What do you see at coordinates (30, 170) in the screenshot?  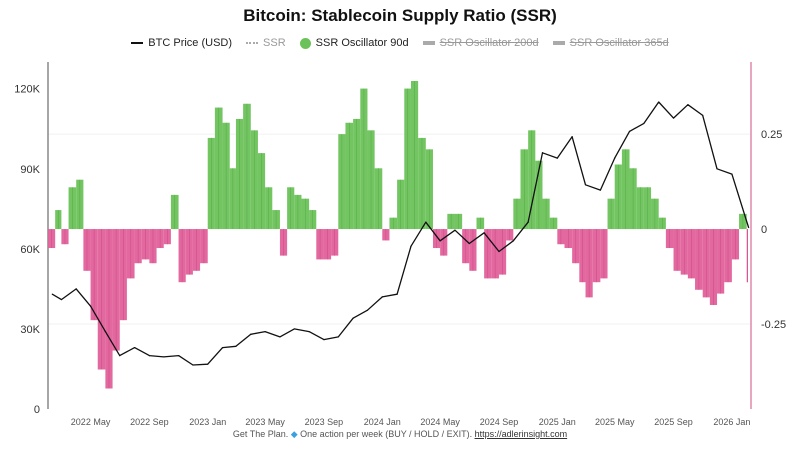 I see `left-tick-label: 90K` at bounding box center [30, 170].